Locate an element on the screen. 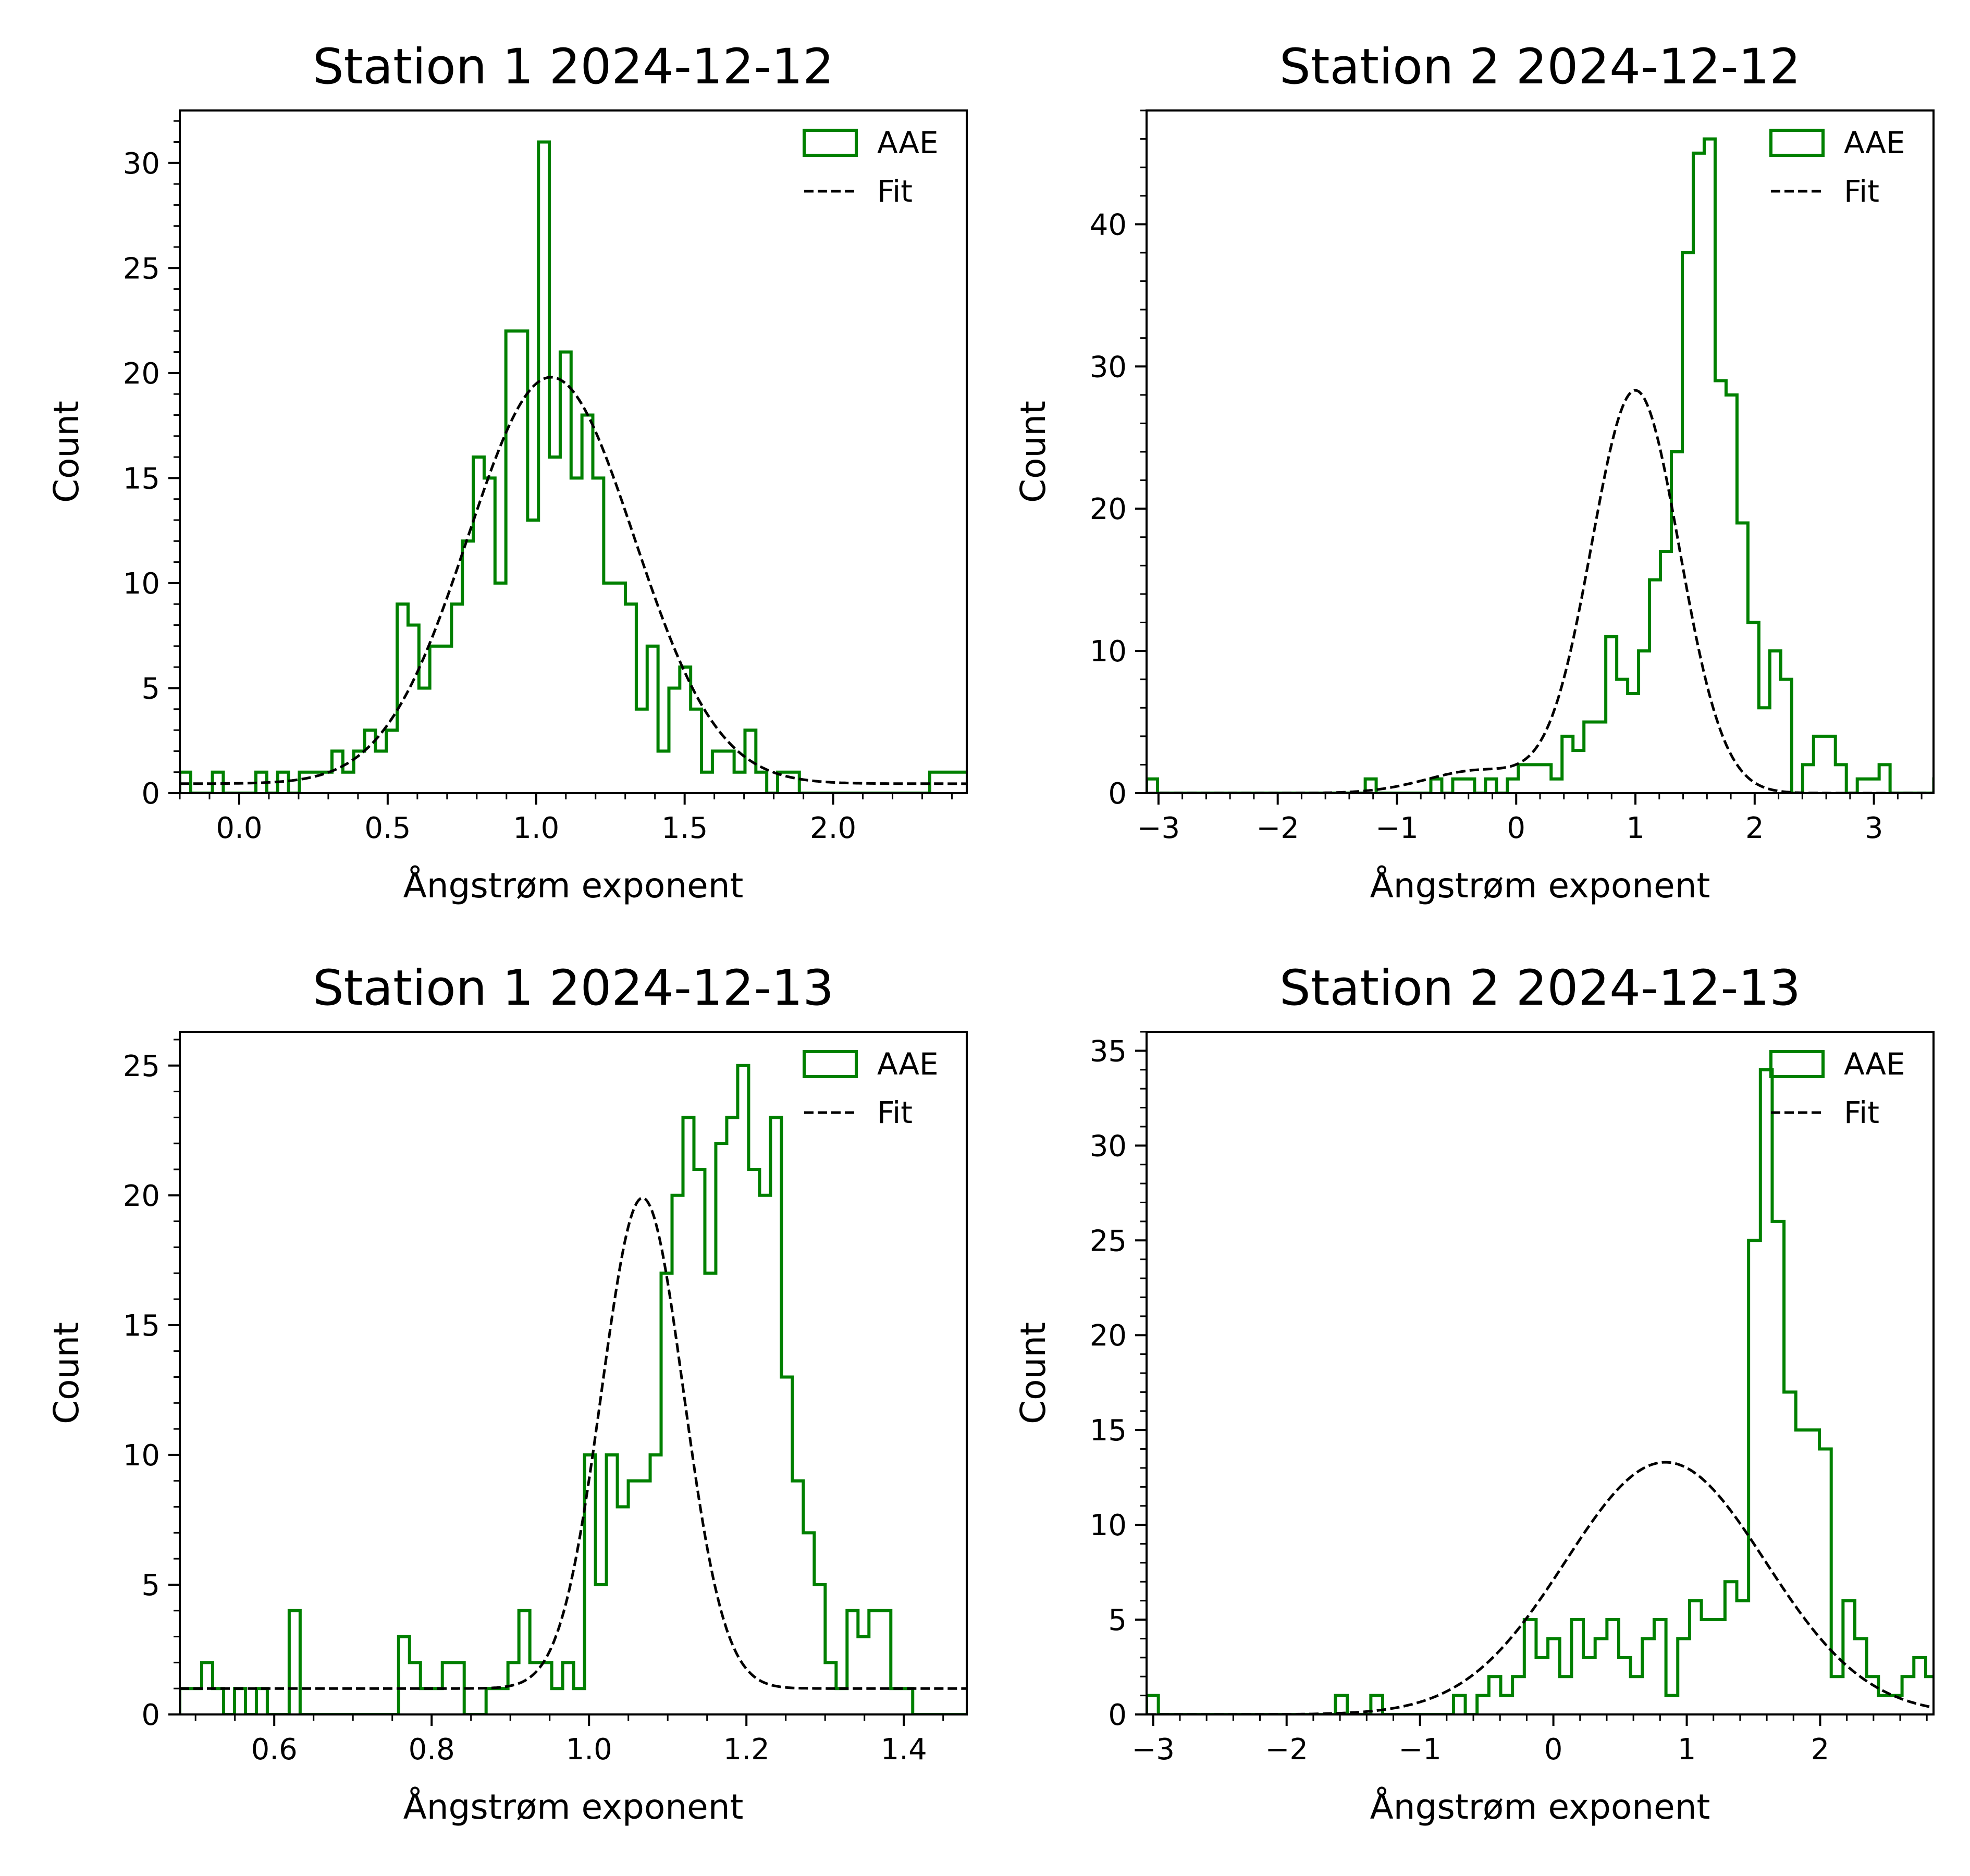 This screenshot has width=1970, height=1876. x-tick-label: 0.0 is located at coordinates (239, 828).